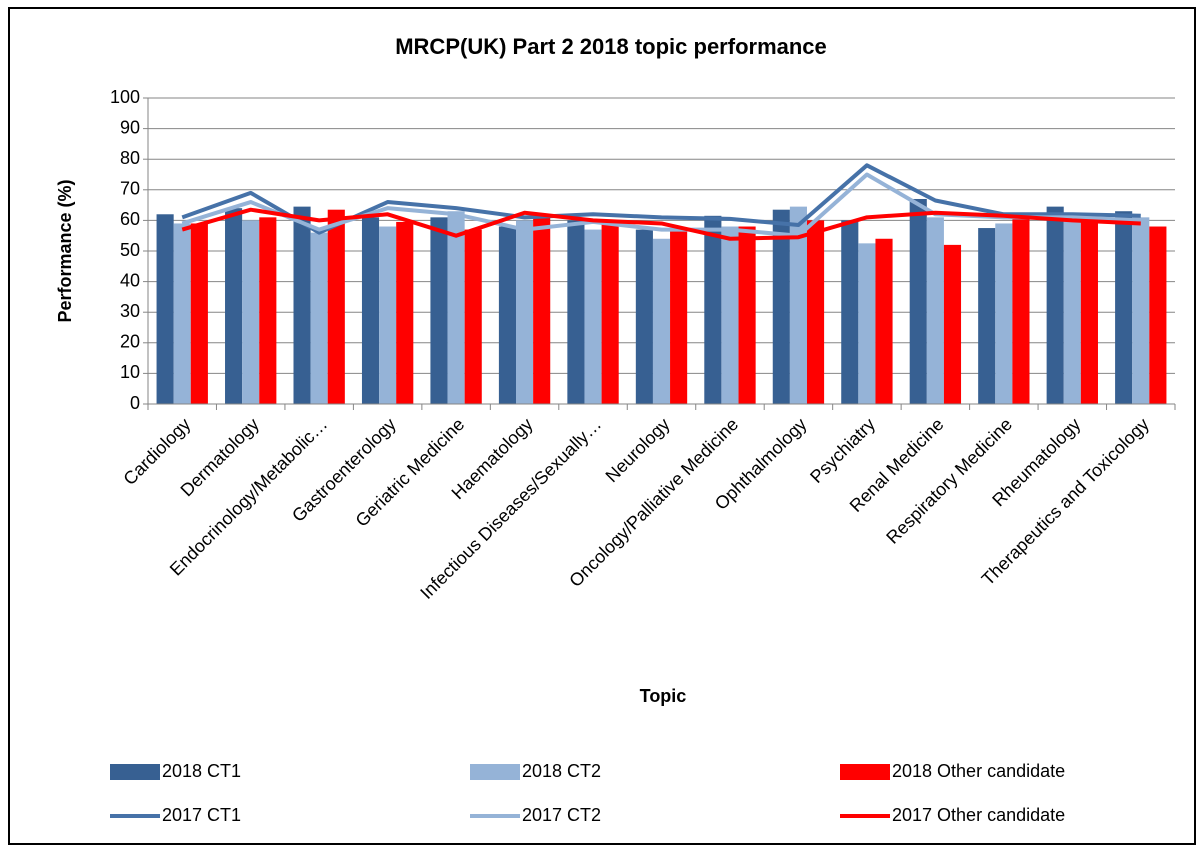  What do you see at coordinates (130, 219) in the screenshot?
I see `y-tick-label: 60` at bounding box center [130, 219].